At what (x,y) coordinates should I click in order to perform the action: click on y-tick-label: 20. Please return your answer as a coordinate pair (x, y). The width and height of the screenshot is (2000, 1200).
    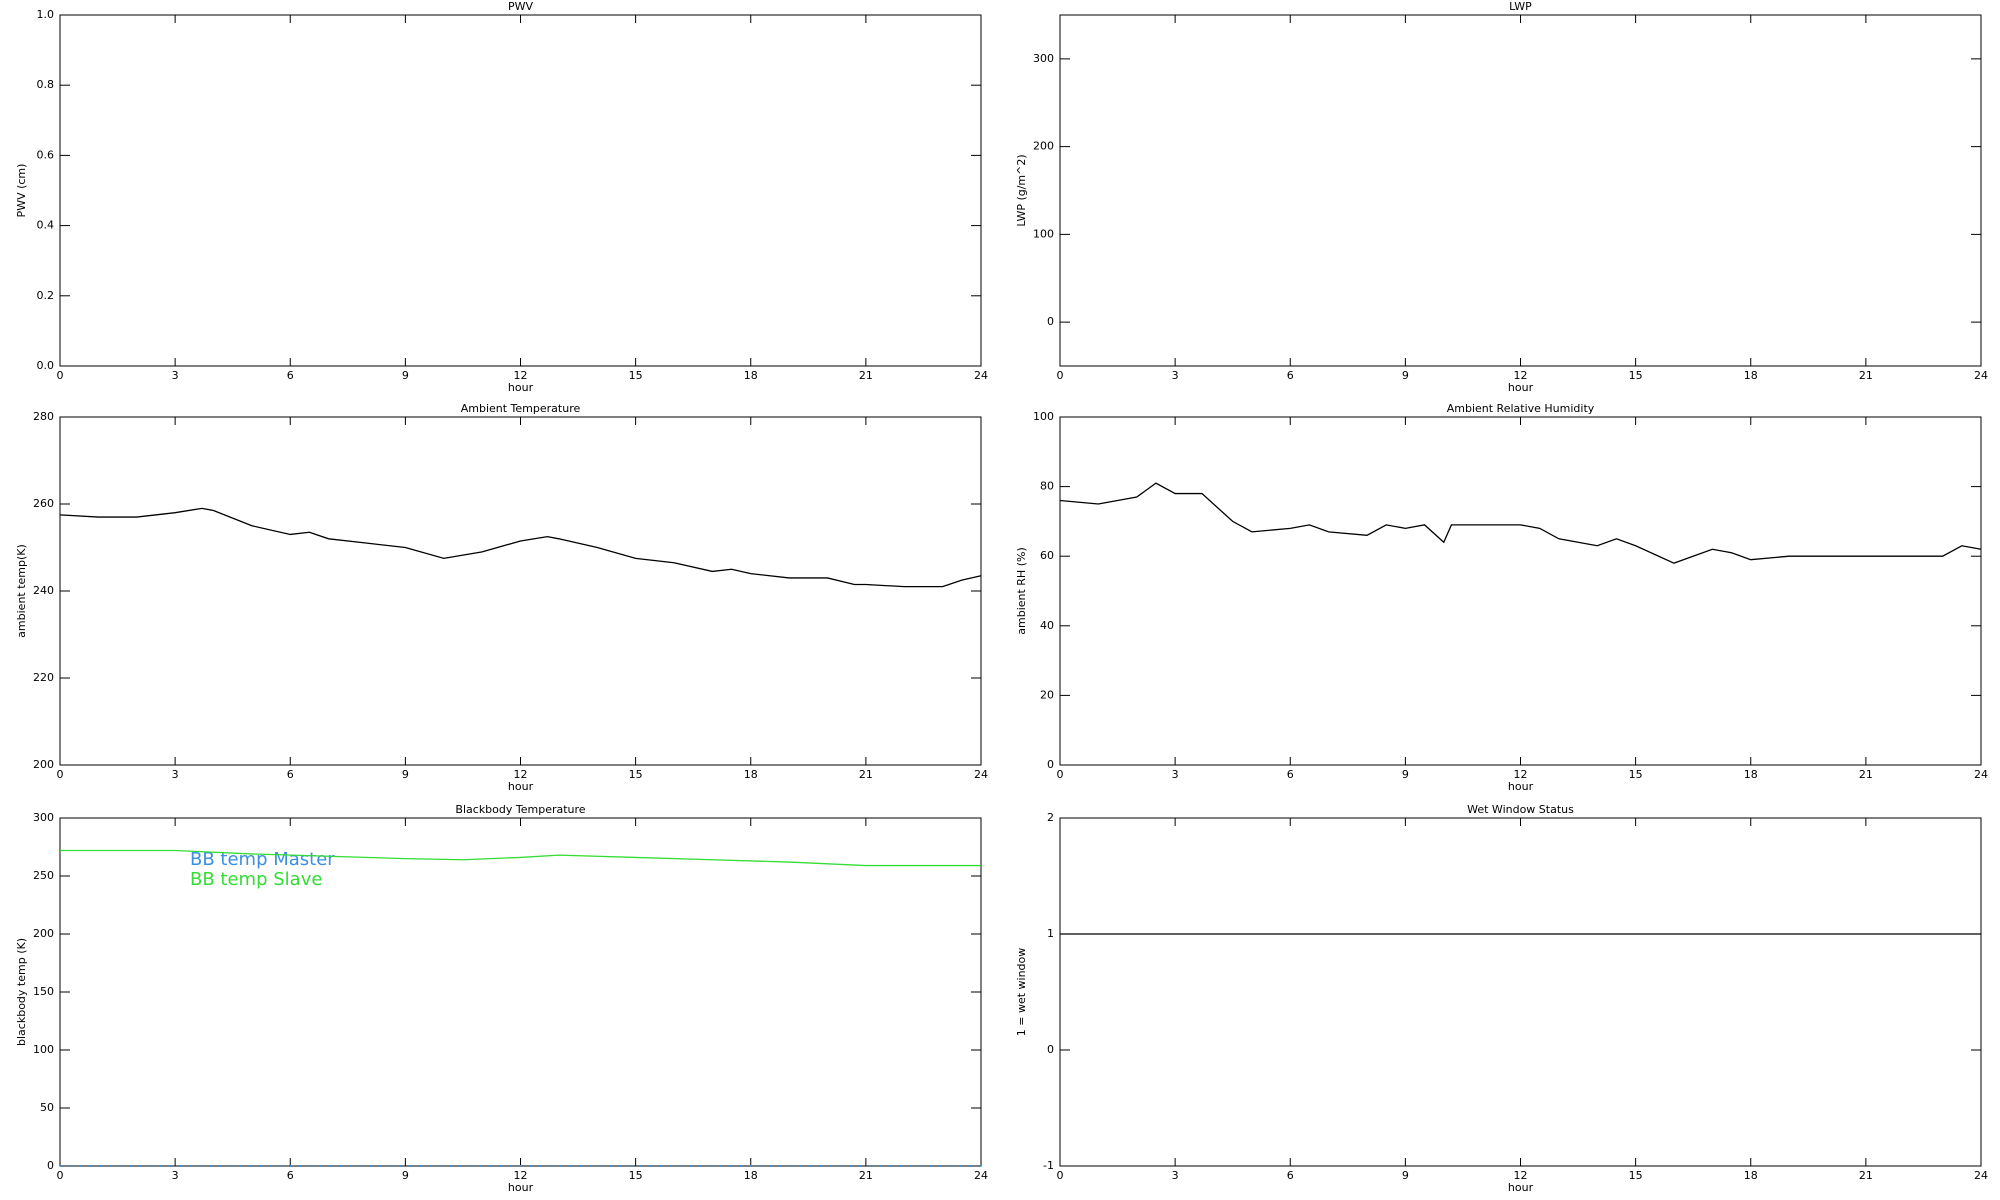
    Looking at the image, I should click on (1047, 694).